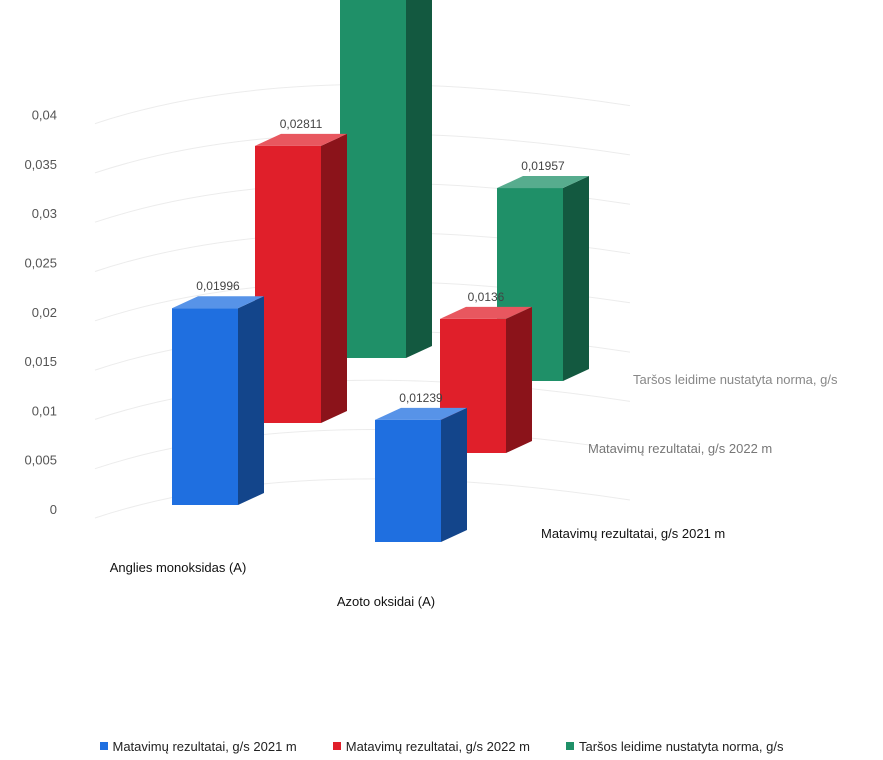 The image size is (883, 760). What do you see at coordinates (44, 213) in the screenshot?
I see `y-tick-label: 0,03` at bounding box center [44, 213].